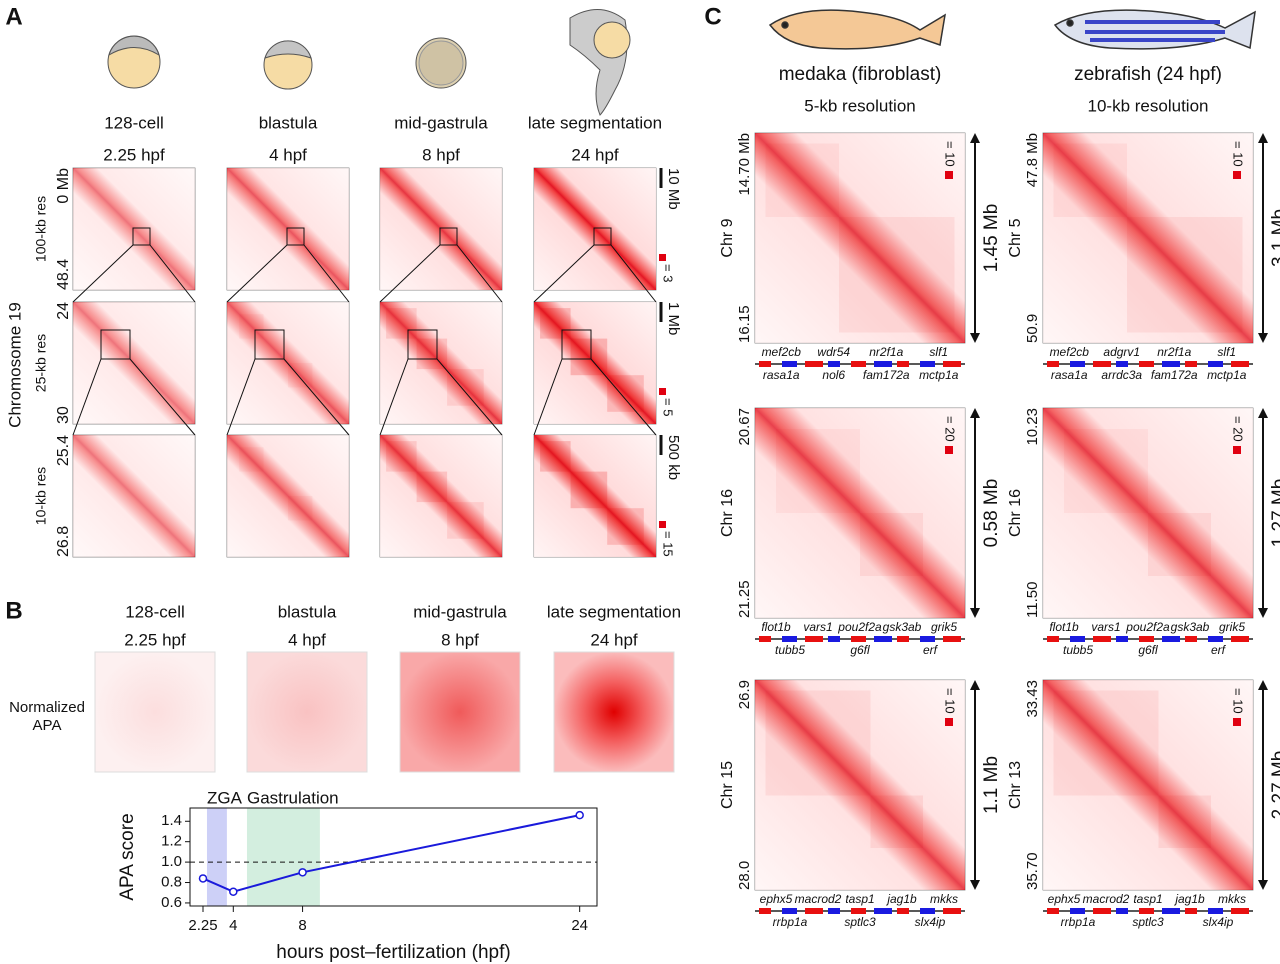  What do you see at coordinates (391, 853) in the screenshot?
I see `line` at bounding box center [391, 853].